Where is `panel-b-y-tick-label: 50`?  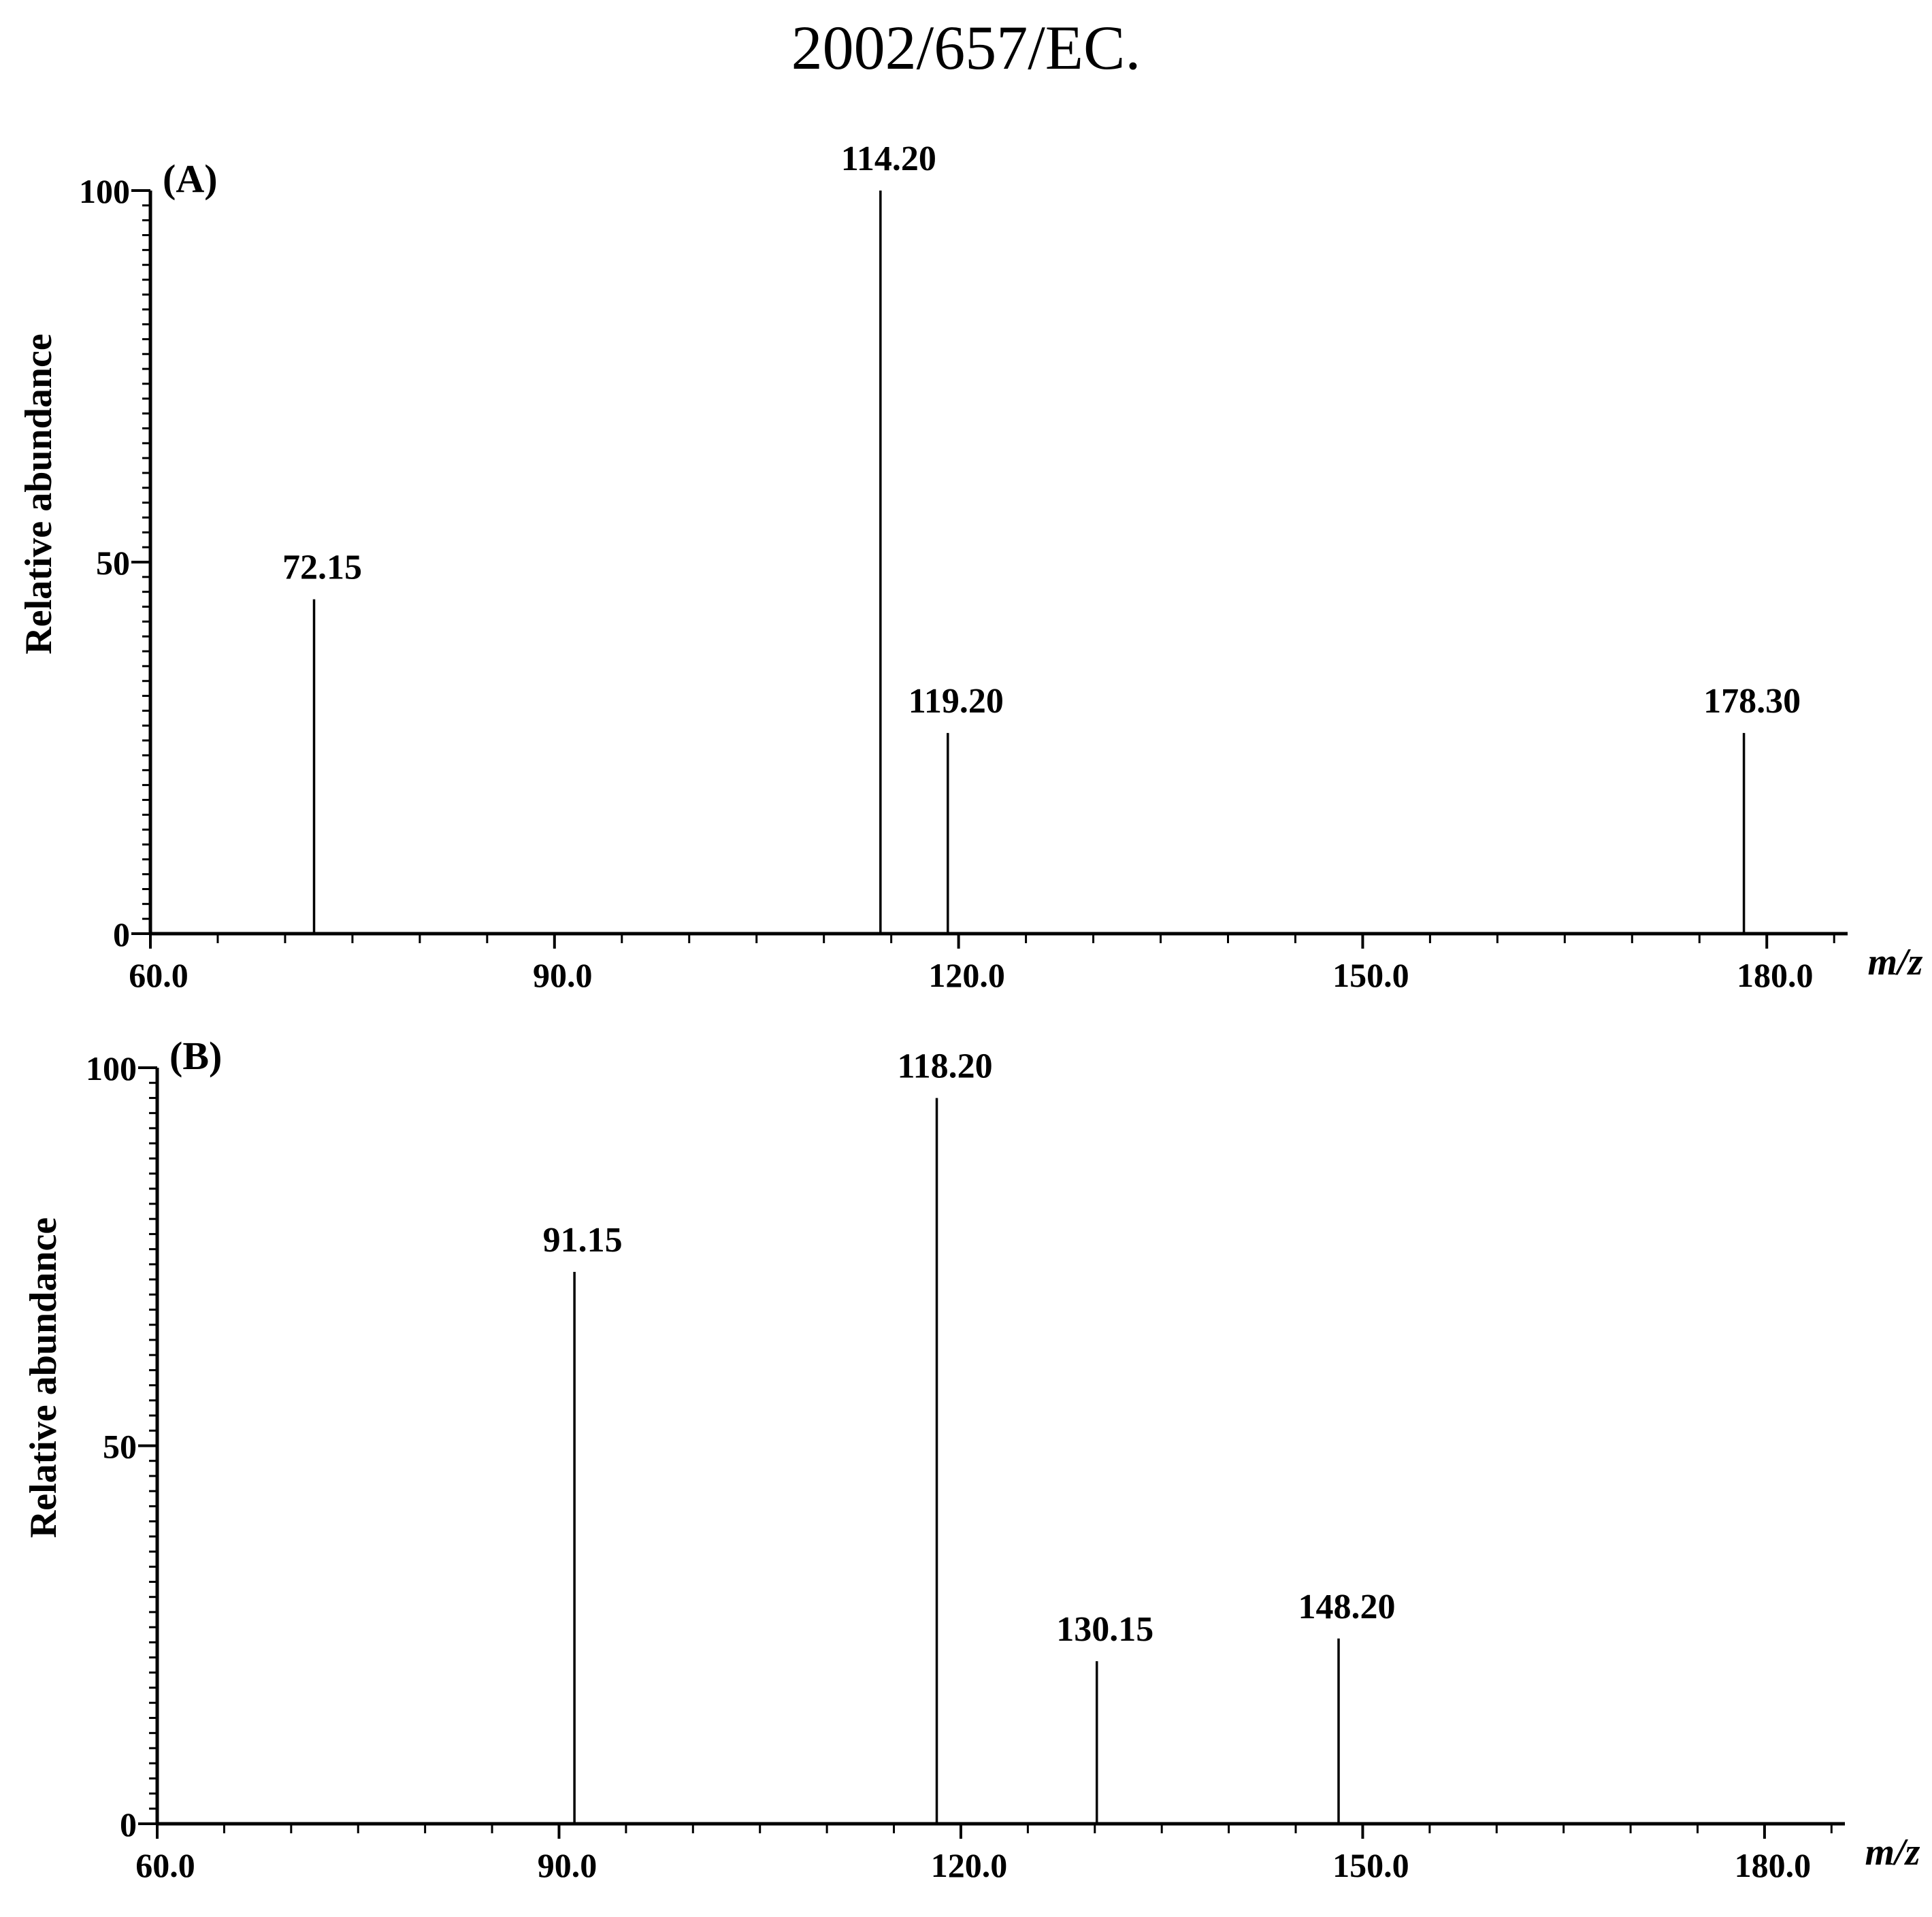
panel-b-y-tick-label: 50 is located at coordinates (120, 1447).